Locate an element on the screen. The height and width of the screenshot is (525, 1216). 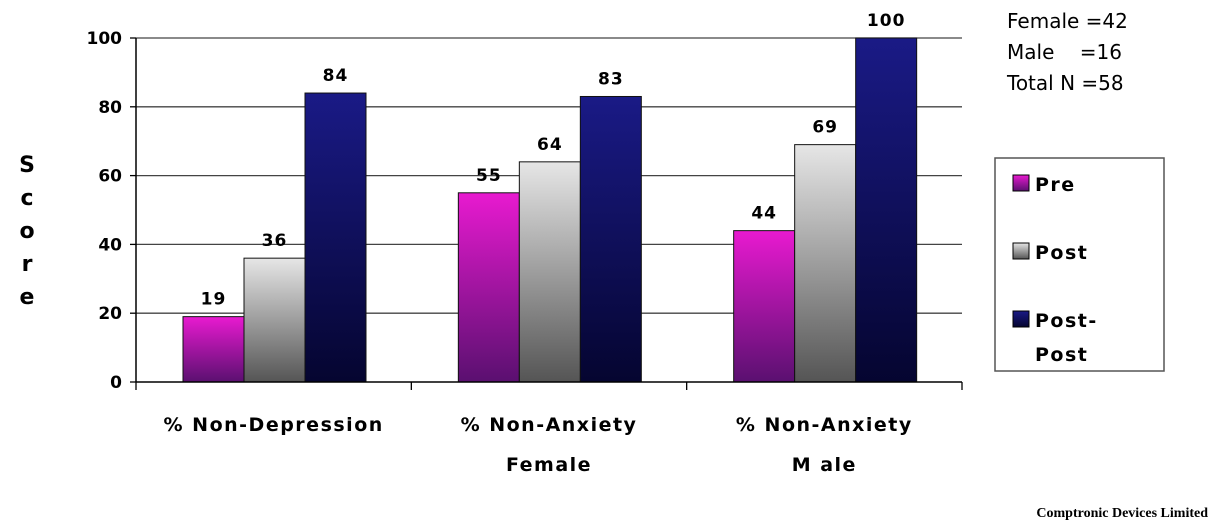
y-axis-label-letter: c is located at coordinates (26, 198).